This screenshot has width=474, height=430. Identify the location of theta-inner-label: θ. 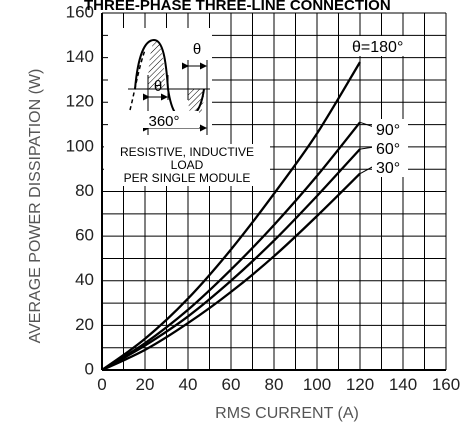
(158, 86).